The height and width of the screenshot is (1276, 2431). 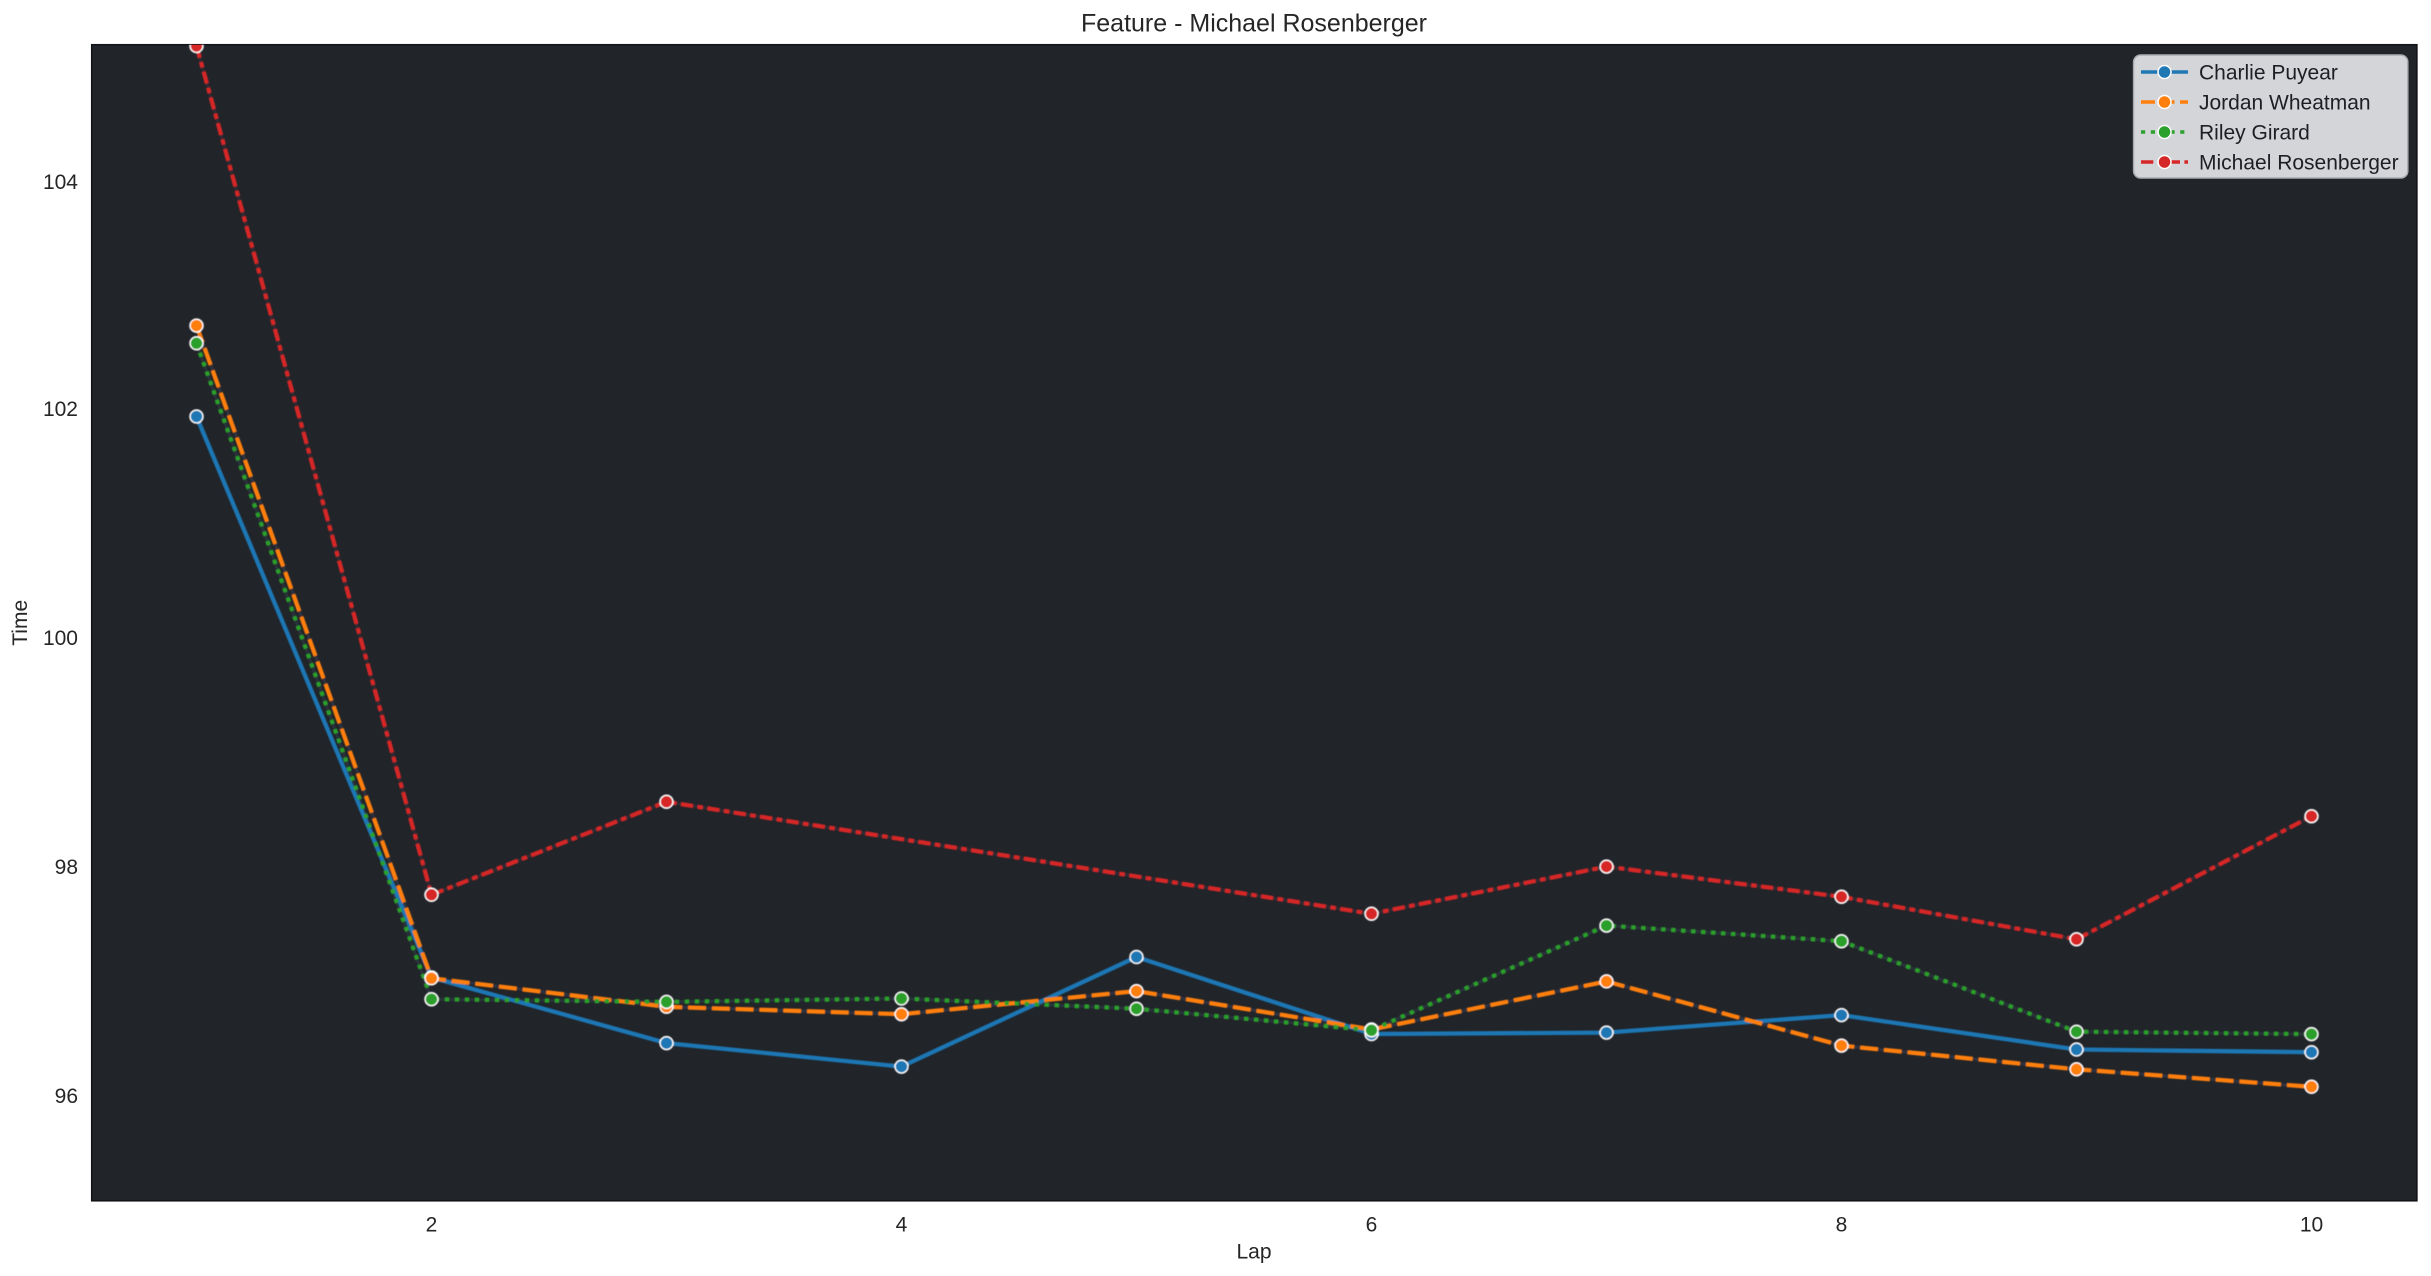 I want to click on svg-text: Feature - Michael Rosenberger, so click(x=1254, y=24).